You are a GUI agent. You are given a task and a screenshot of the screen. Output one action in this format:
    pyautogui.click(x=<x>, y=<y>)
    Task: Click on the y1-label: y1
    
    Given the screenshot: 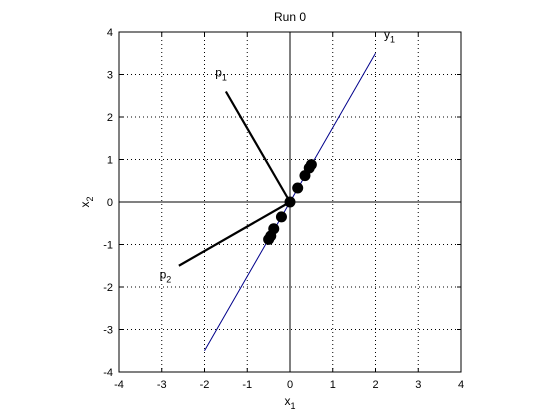 What is the action you would take?
    pyautogui.click(x=389, y=35)
    